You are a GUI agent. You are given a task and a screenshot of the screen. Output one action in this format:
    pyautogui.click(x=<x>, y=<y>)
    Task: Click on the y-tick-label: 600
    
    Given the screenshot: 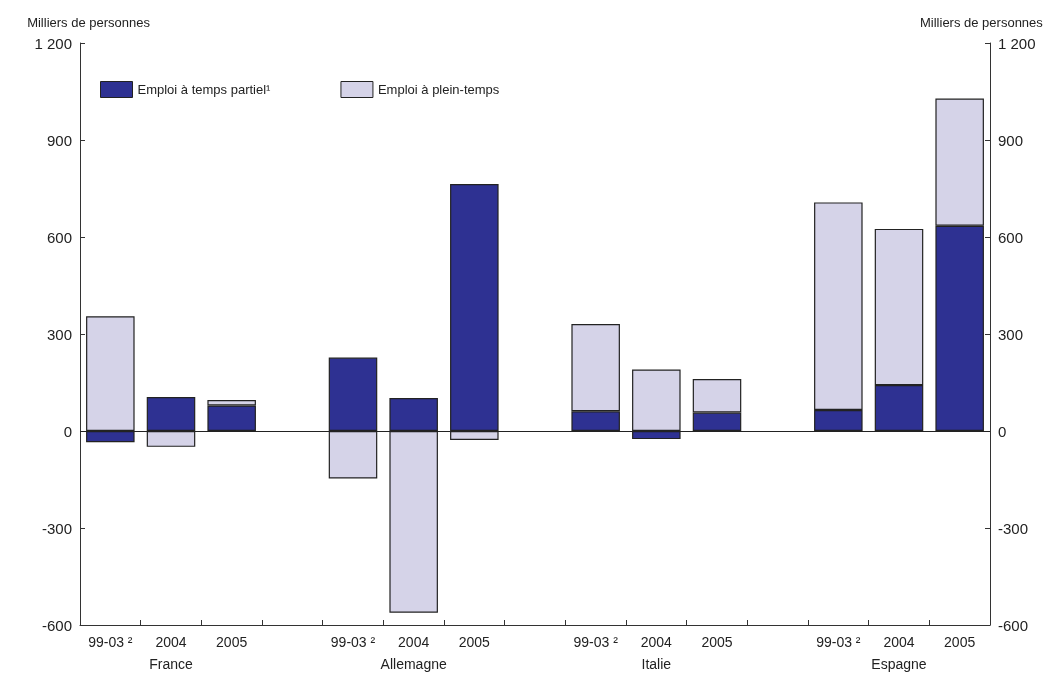 What is the action you would take?
    pyautogui.click(x=59, y=237)
    